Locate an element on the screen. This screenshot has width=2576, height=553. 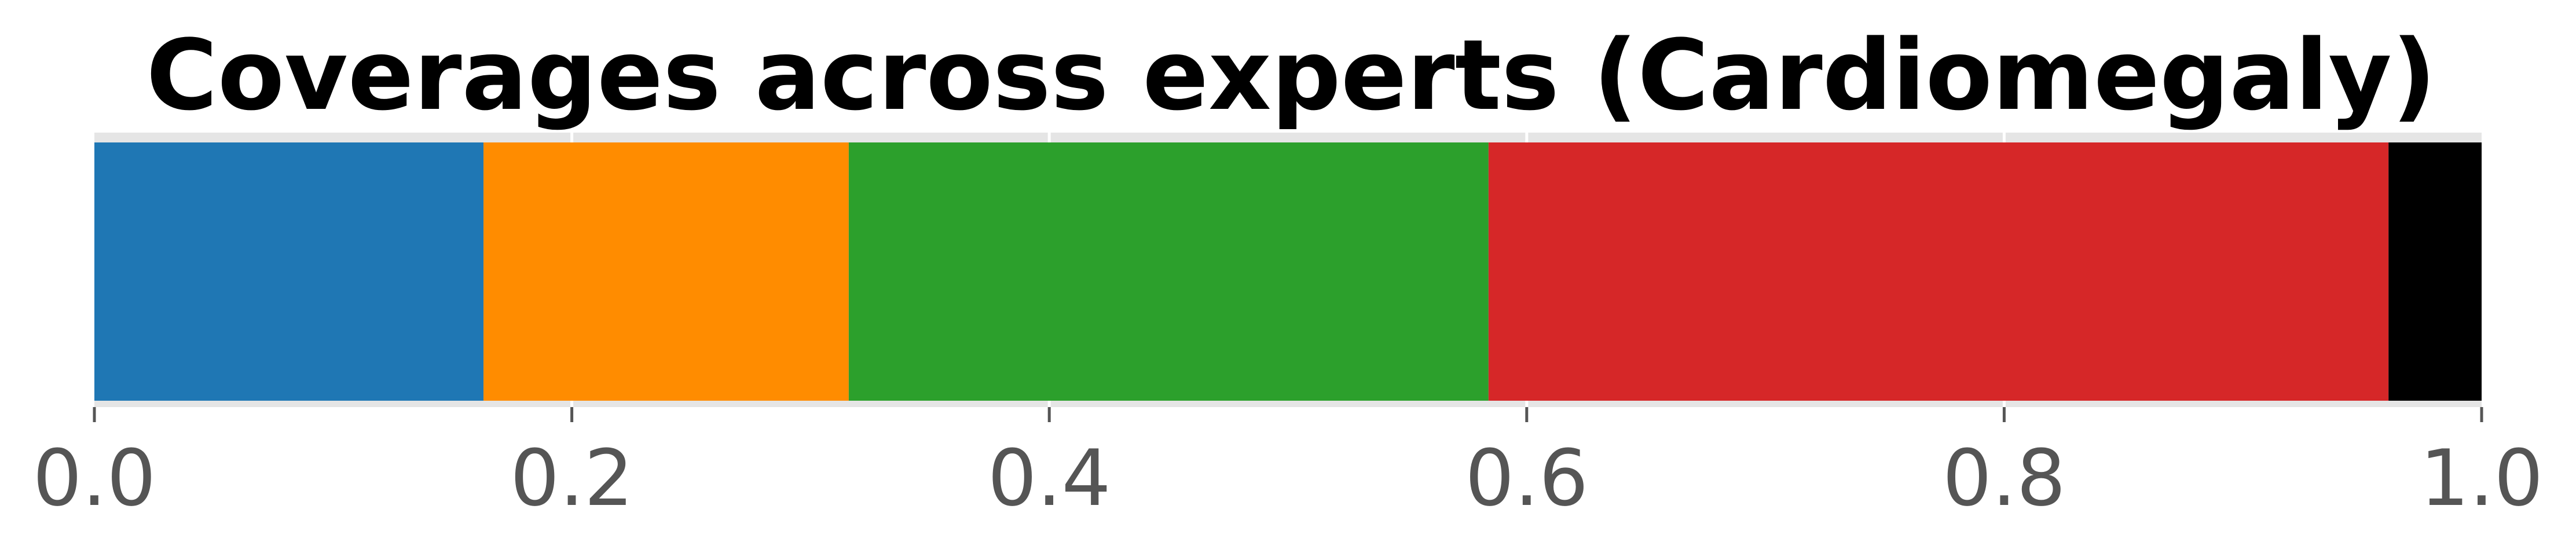
x-tick-label: 0.8 is located at coordinates (2004, 478).